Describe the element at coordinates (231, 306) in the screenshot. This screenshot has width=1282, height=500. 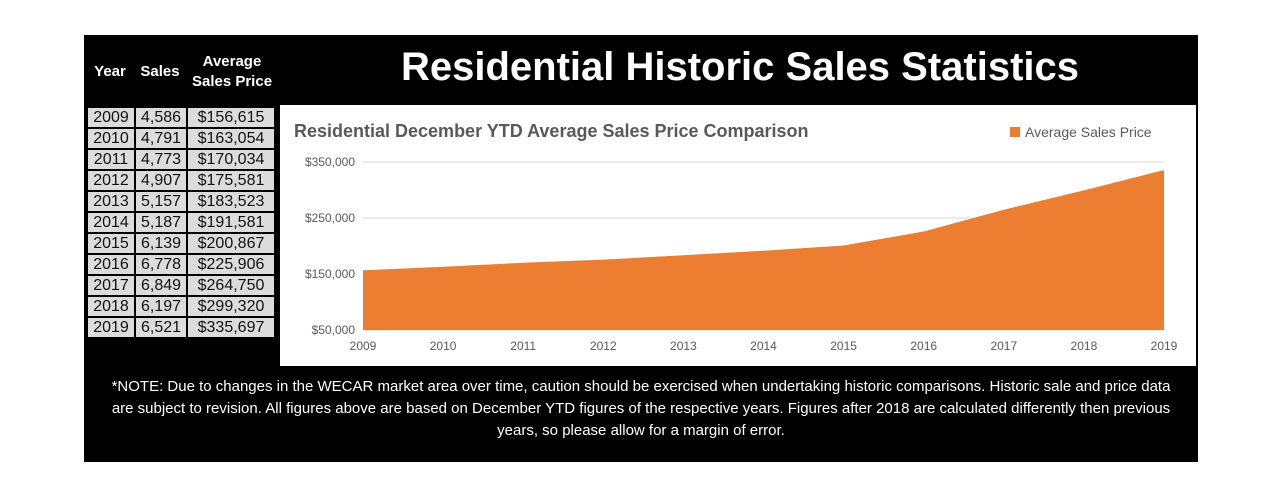
I see `cell-price: $299,320` at that location.